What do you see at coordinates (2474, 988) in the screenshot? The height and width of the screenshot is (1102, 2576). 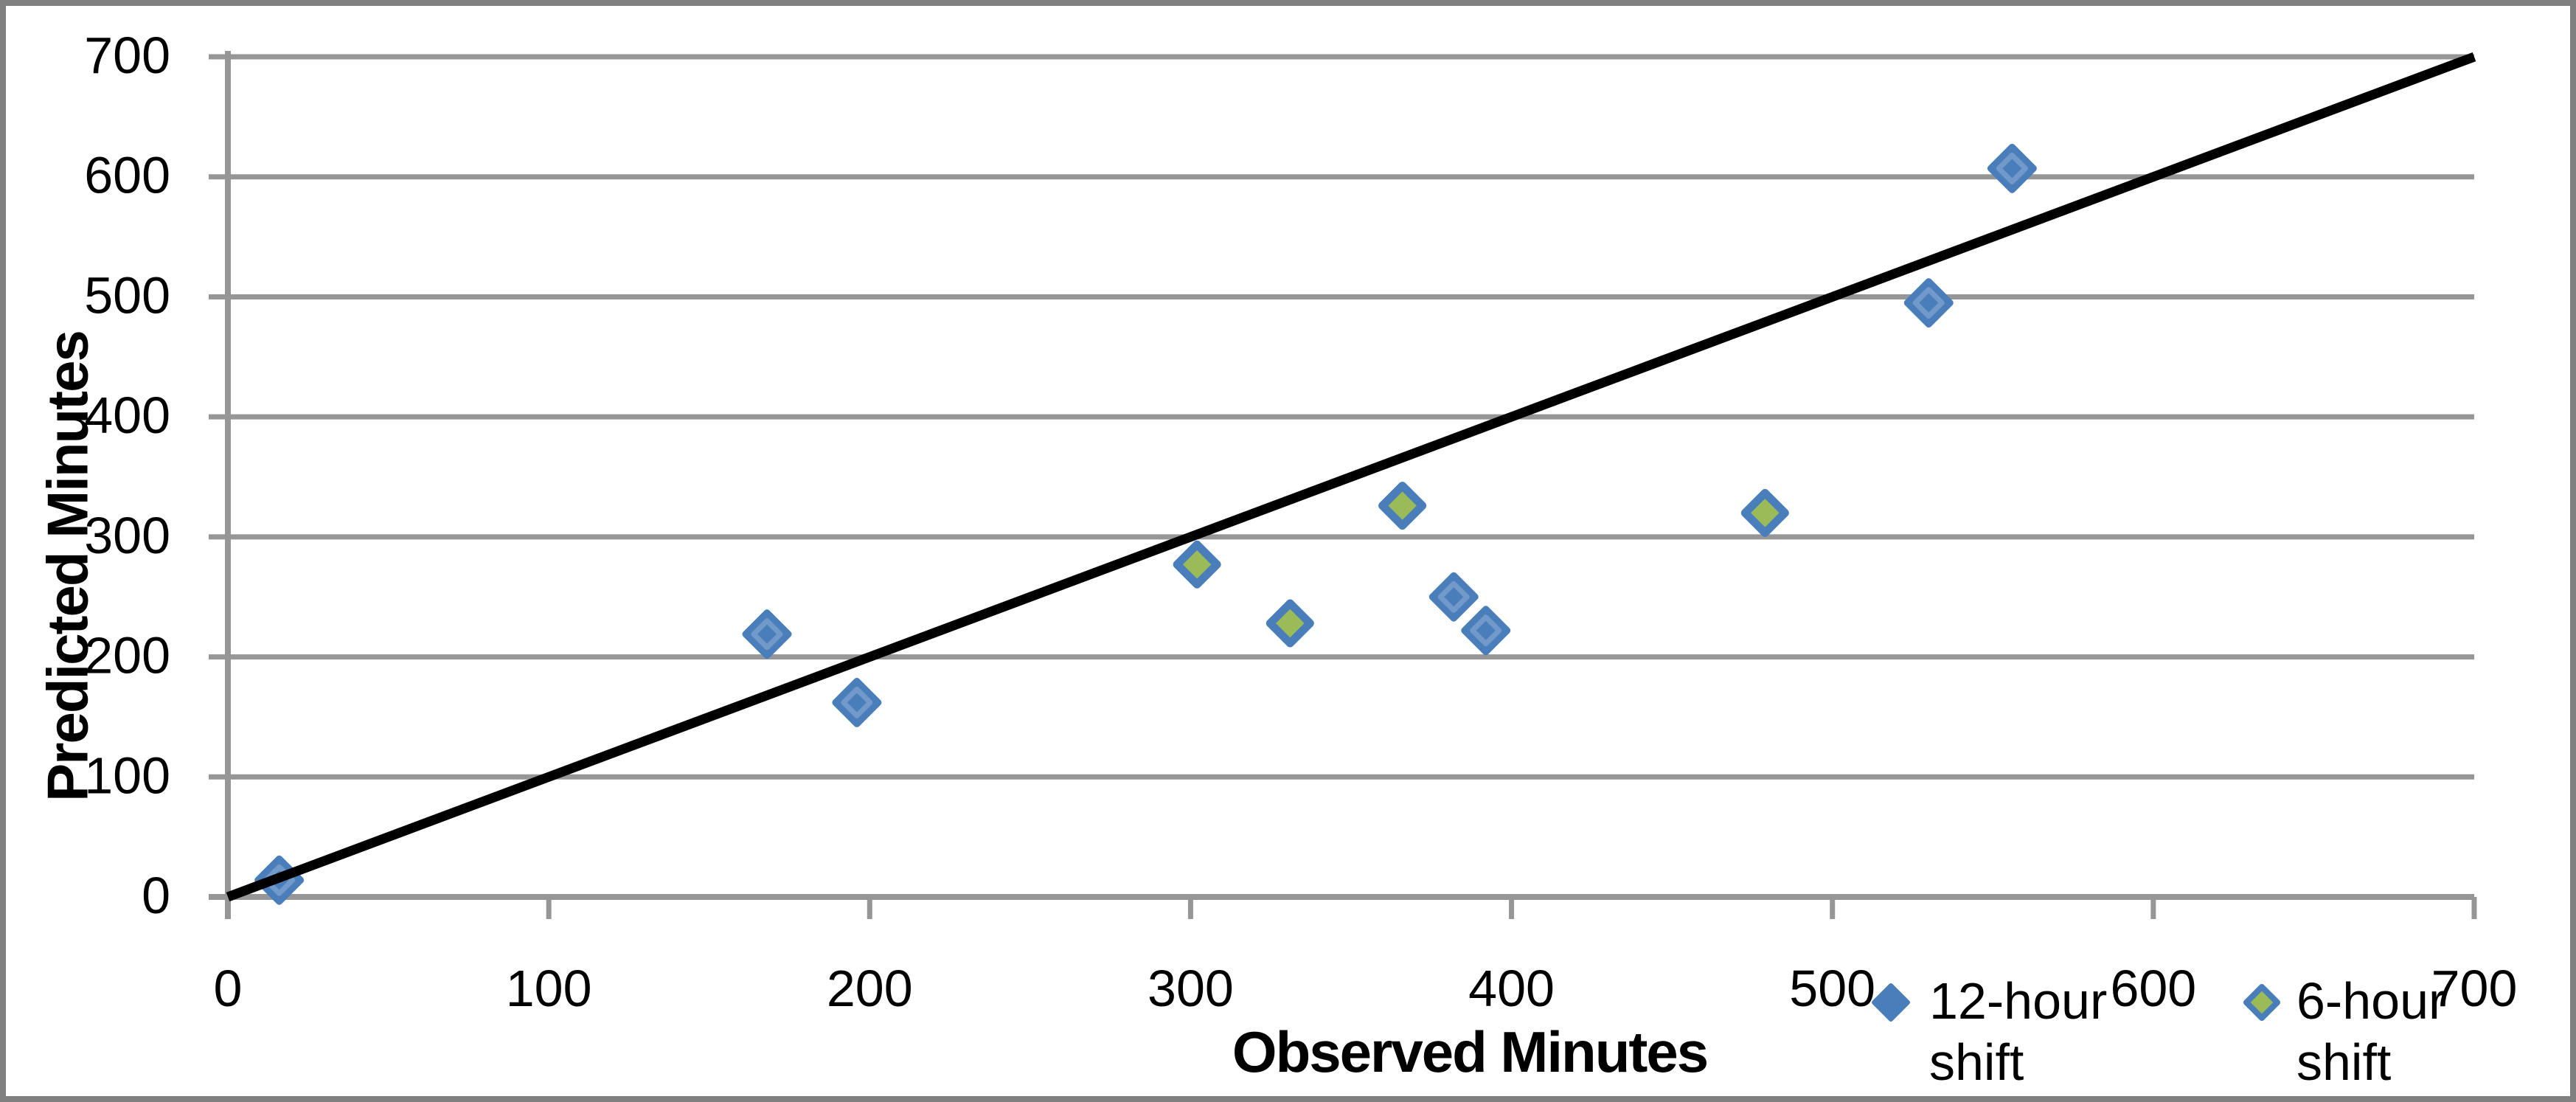 I see `x-tick-label-700: 700` at bounding box center [2474, 988].